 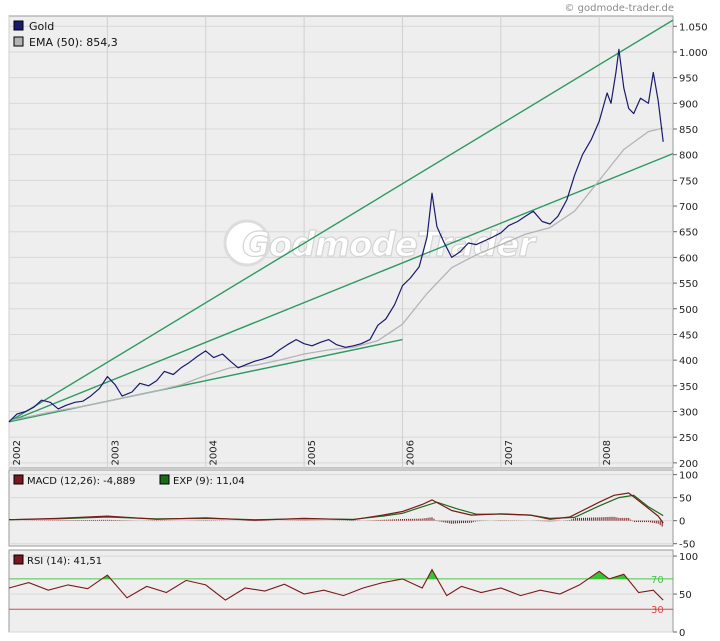 What do you see at coordinates (65, 34) in the screenshot?
I see `price-legend: Gold EMA (50): 854,3` at bounding box center [65, 34].